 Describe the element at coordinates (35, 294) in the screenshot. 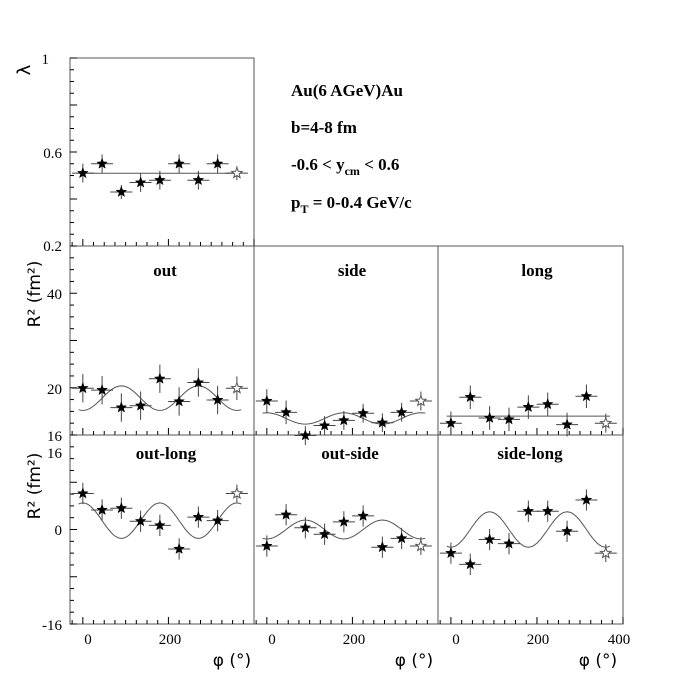

I see `r2-axis-label-middle: R² (fm²)` at that location.